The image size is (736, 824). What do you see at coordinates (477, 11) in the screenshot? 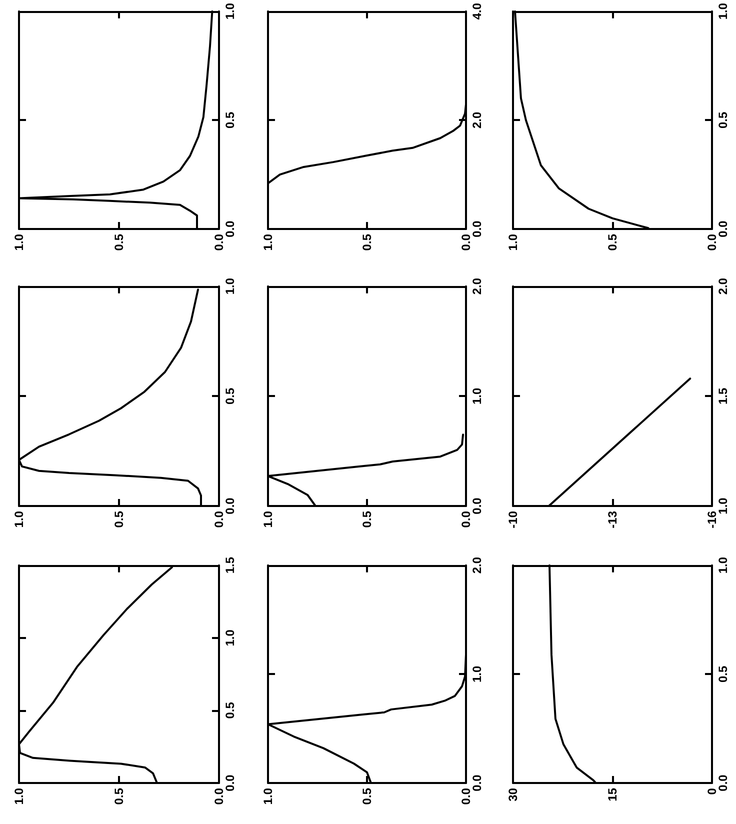
I see `y-tick-label: 4.0` at bounding box center [477, 11].